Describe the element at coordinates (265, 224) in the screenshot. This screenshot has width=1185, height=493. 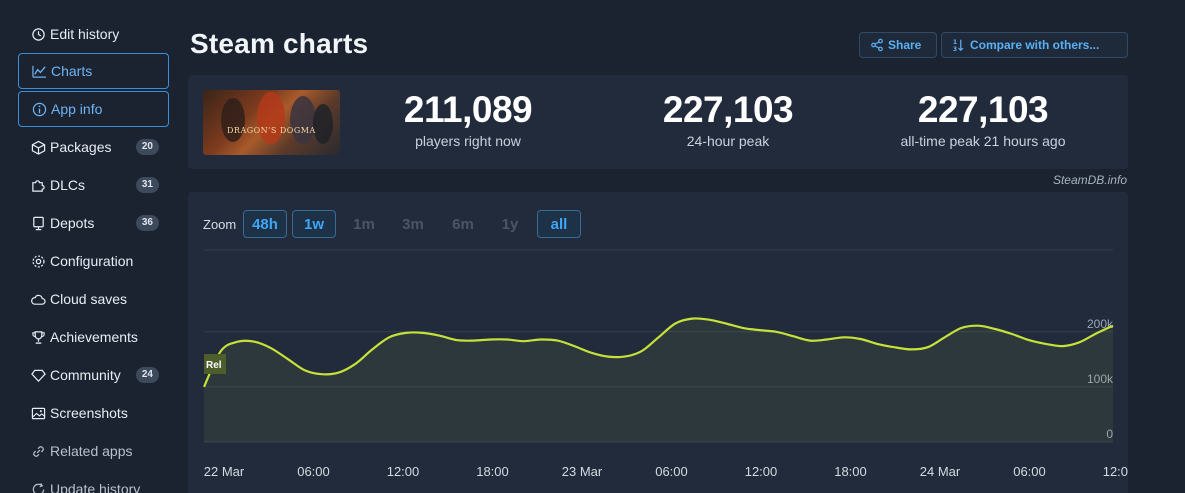
I see `zoom-48h-button: 48h` at that location.